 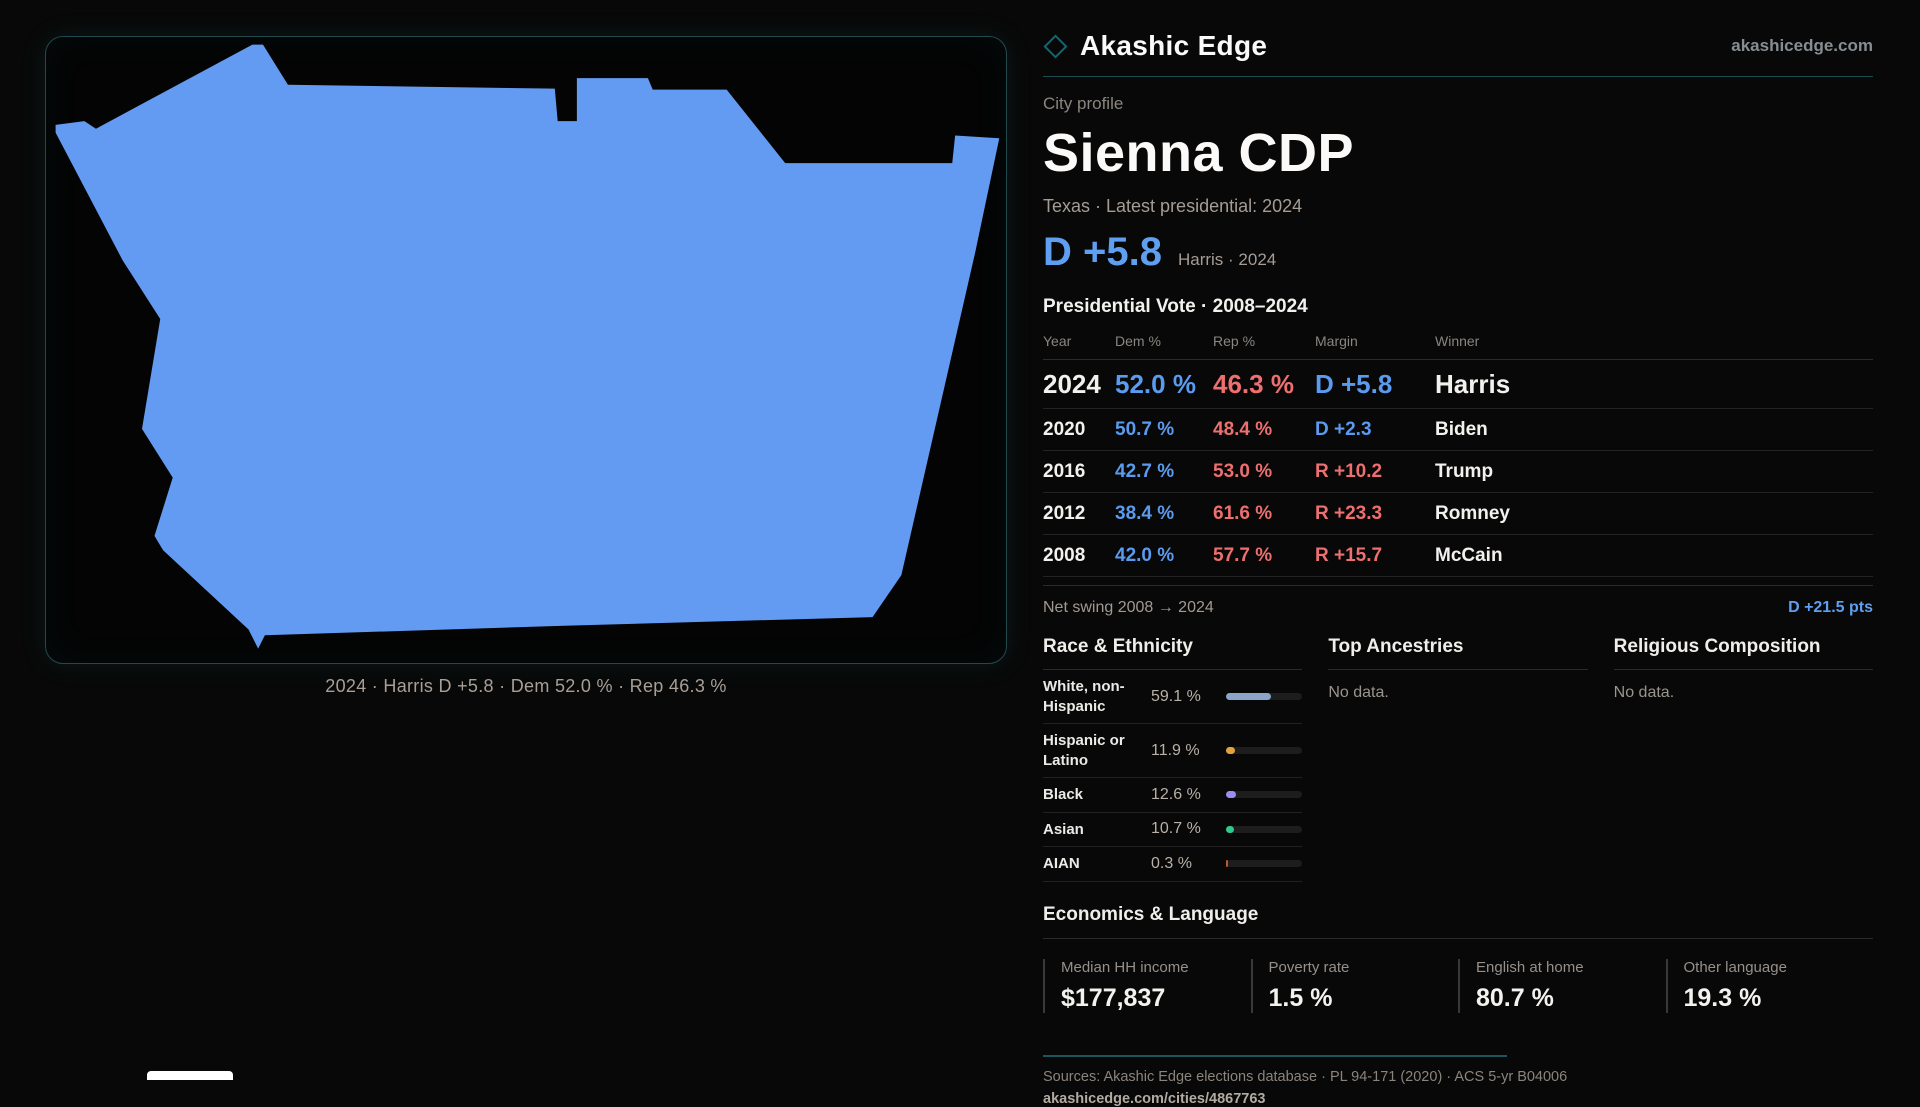 What do you see at coordinates (1102, 252) in the screenshot?
I see `headline-margin-value: D +5.8` at bounding box center [1102, 252].